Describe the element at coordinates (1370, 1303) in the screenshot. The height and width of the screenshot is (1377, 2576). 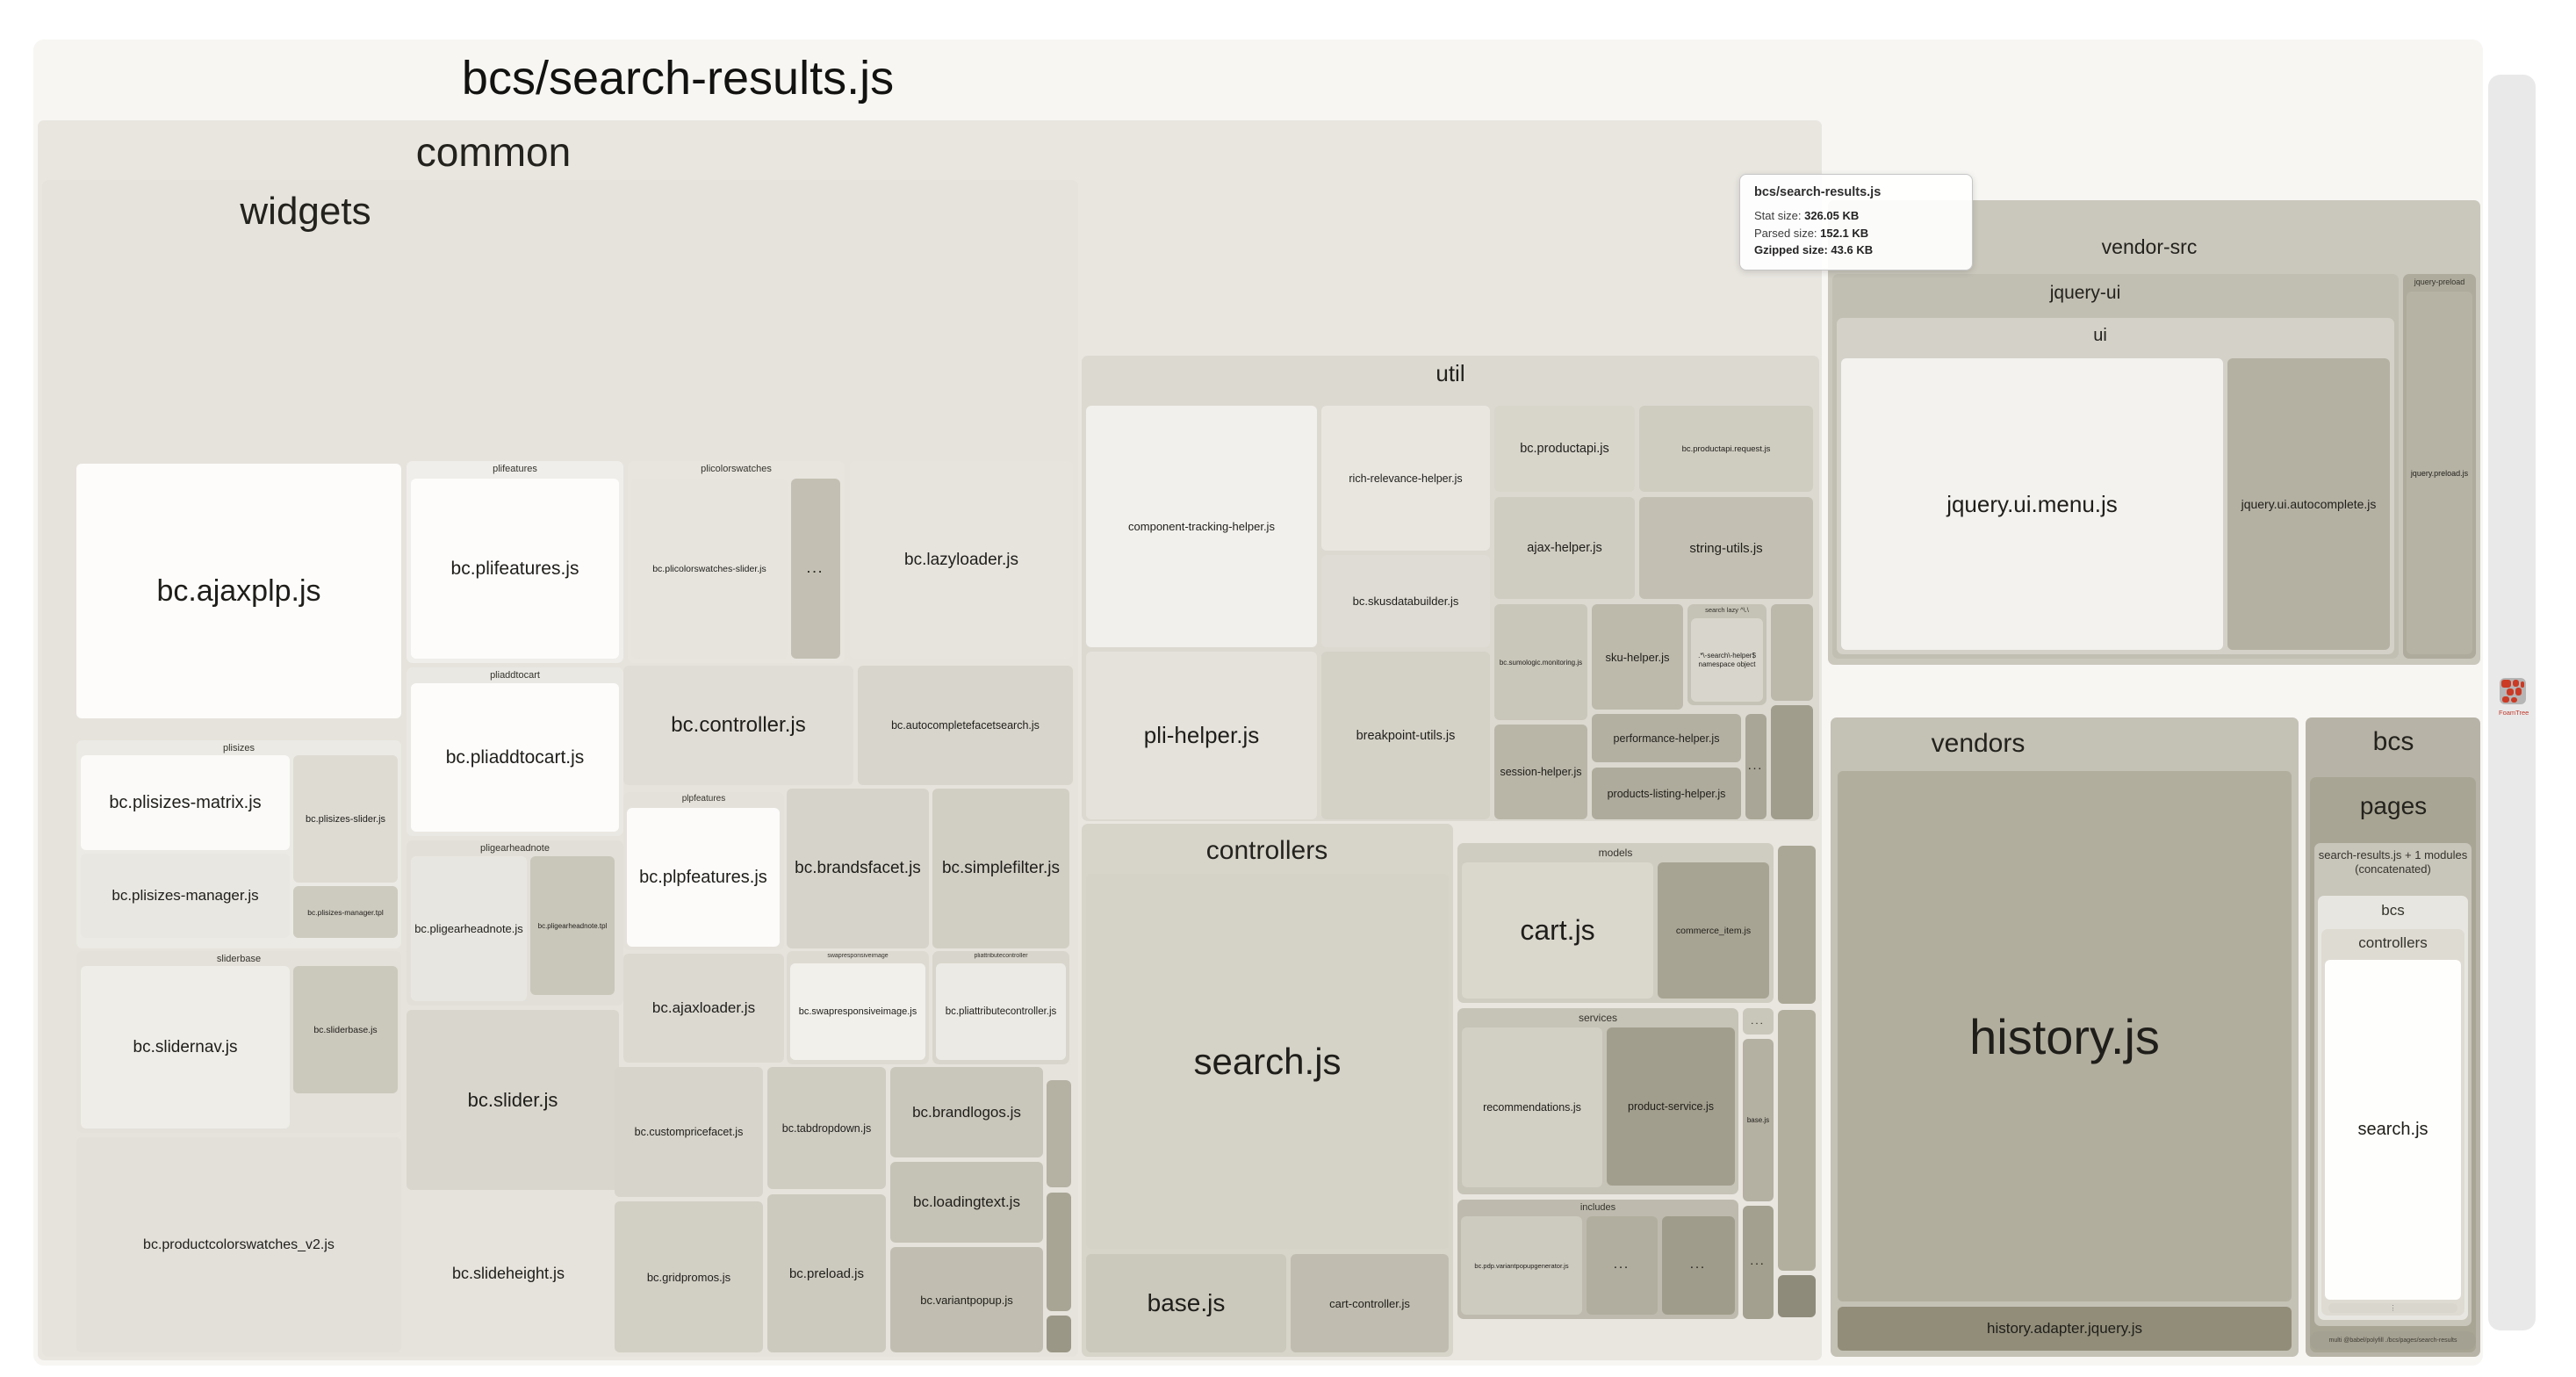
I see `node-cart-controller-js: cart-controller.js` at that location.